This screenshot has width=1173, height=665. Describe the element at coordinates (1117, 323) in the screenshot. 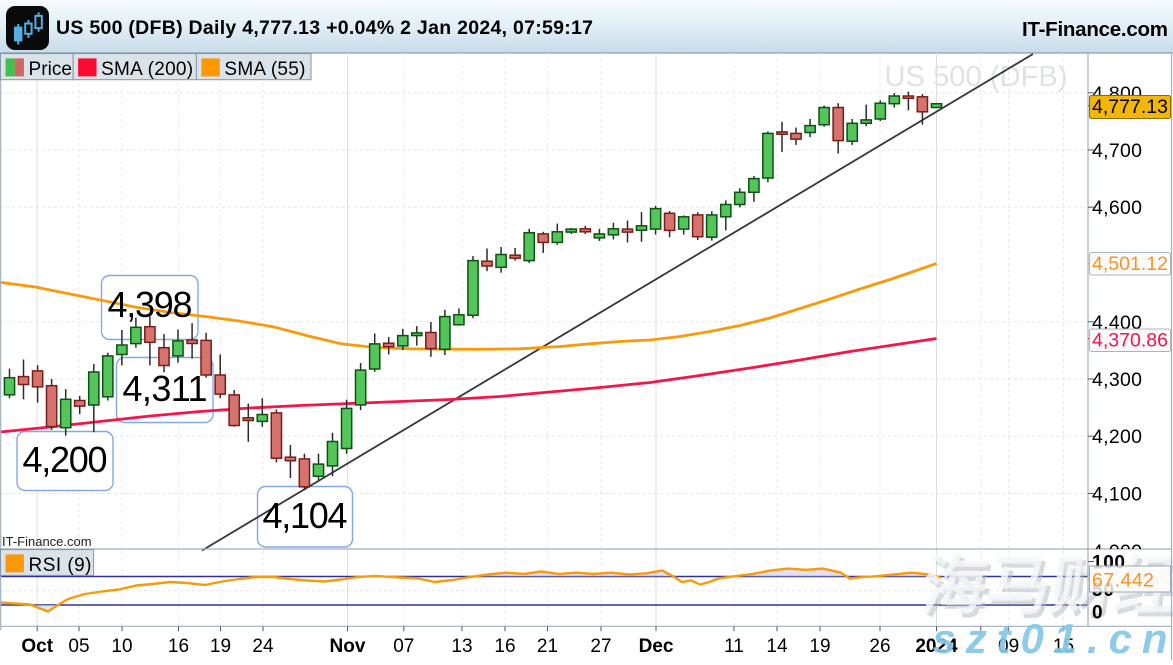

I see `svg-text: 4,400` at that location.